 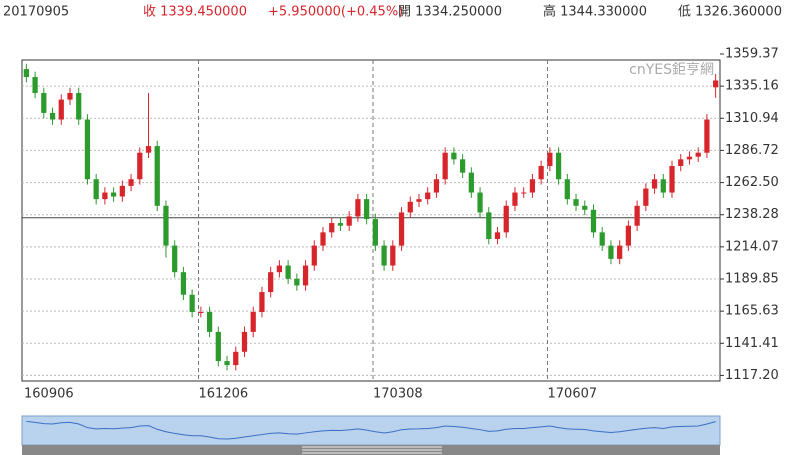 I want to click on scroll-grip, so click(x=372, y=450).